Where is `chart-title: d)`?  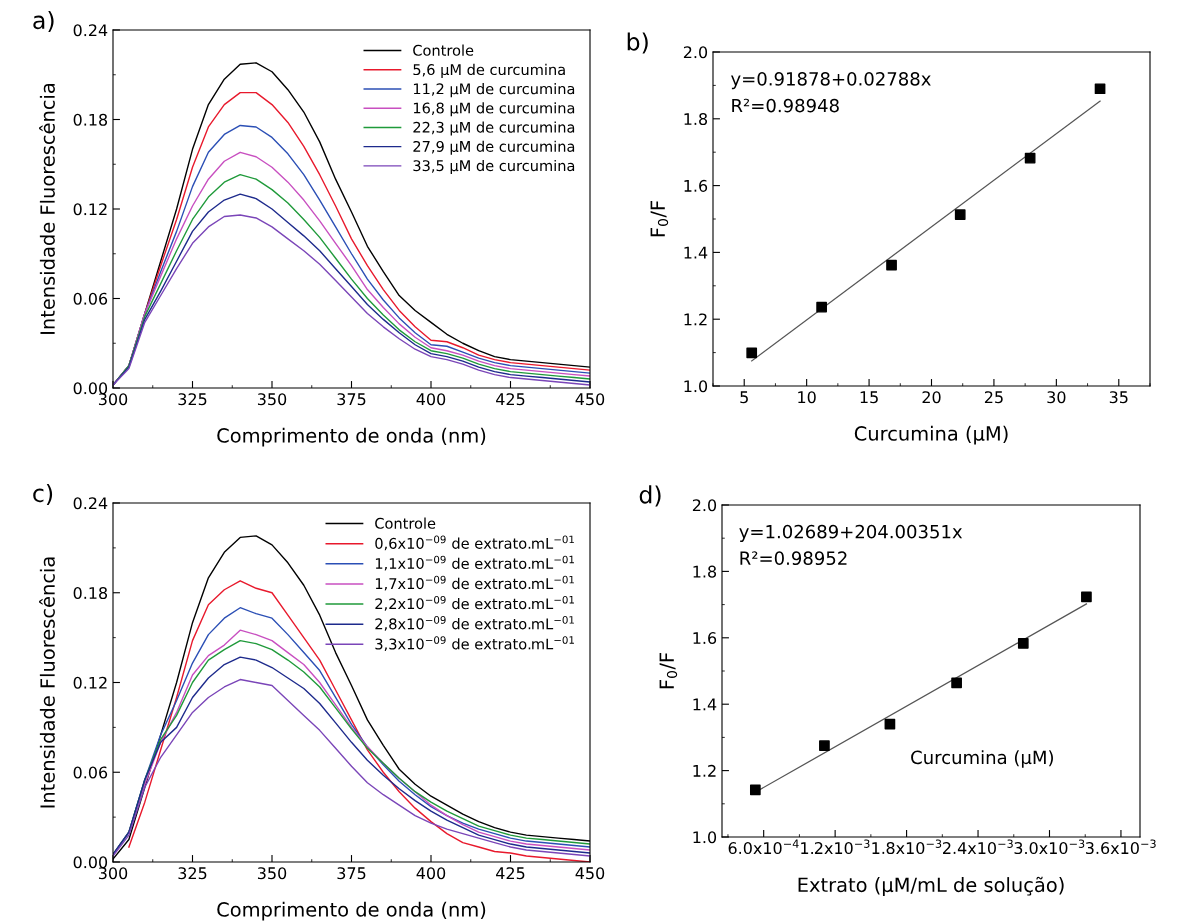
chart-title: d) is located at coordinates (650, 496).